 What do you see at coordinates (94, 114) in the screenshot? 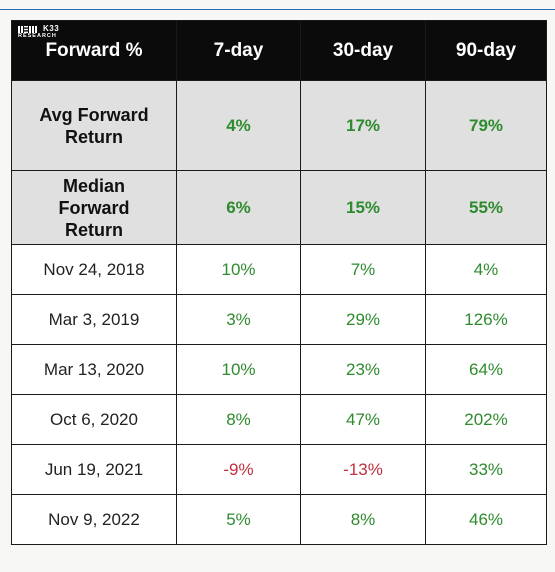
I see `summary-label-line: Avg Forward` at bounding box center [94, 114].